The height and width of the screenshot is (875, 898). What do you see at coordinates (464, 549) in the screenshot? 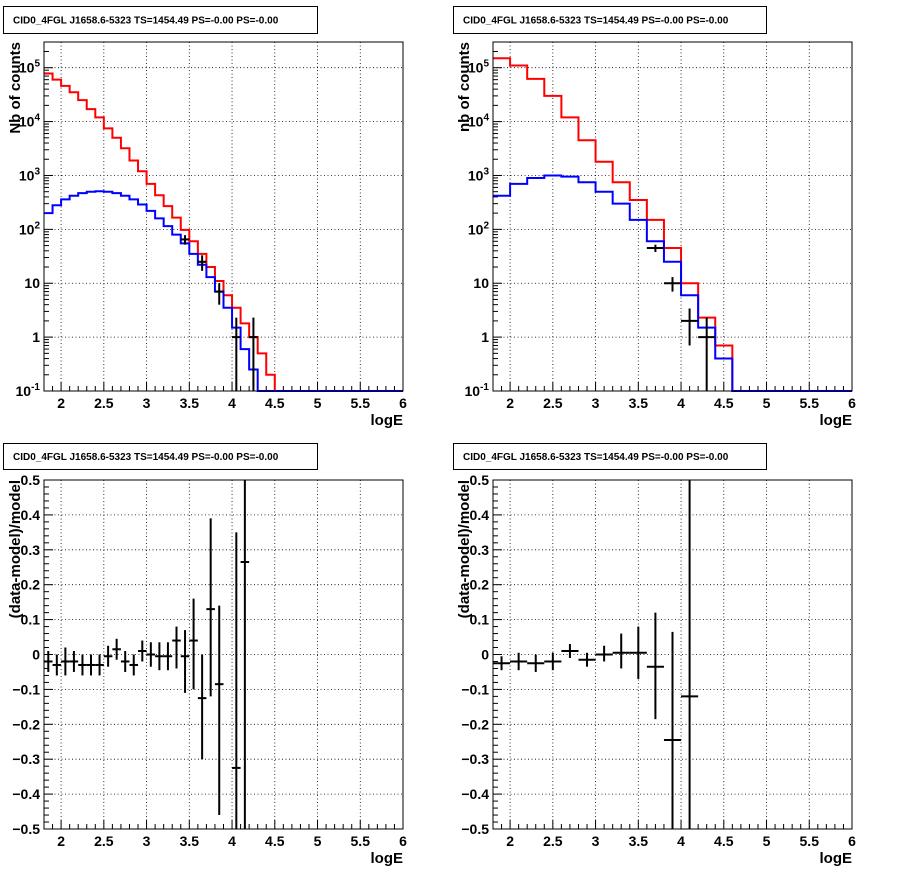
I see `y-axis-label: (data-model)/model` at bounding box center [464, 549].